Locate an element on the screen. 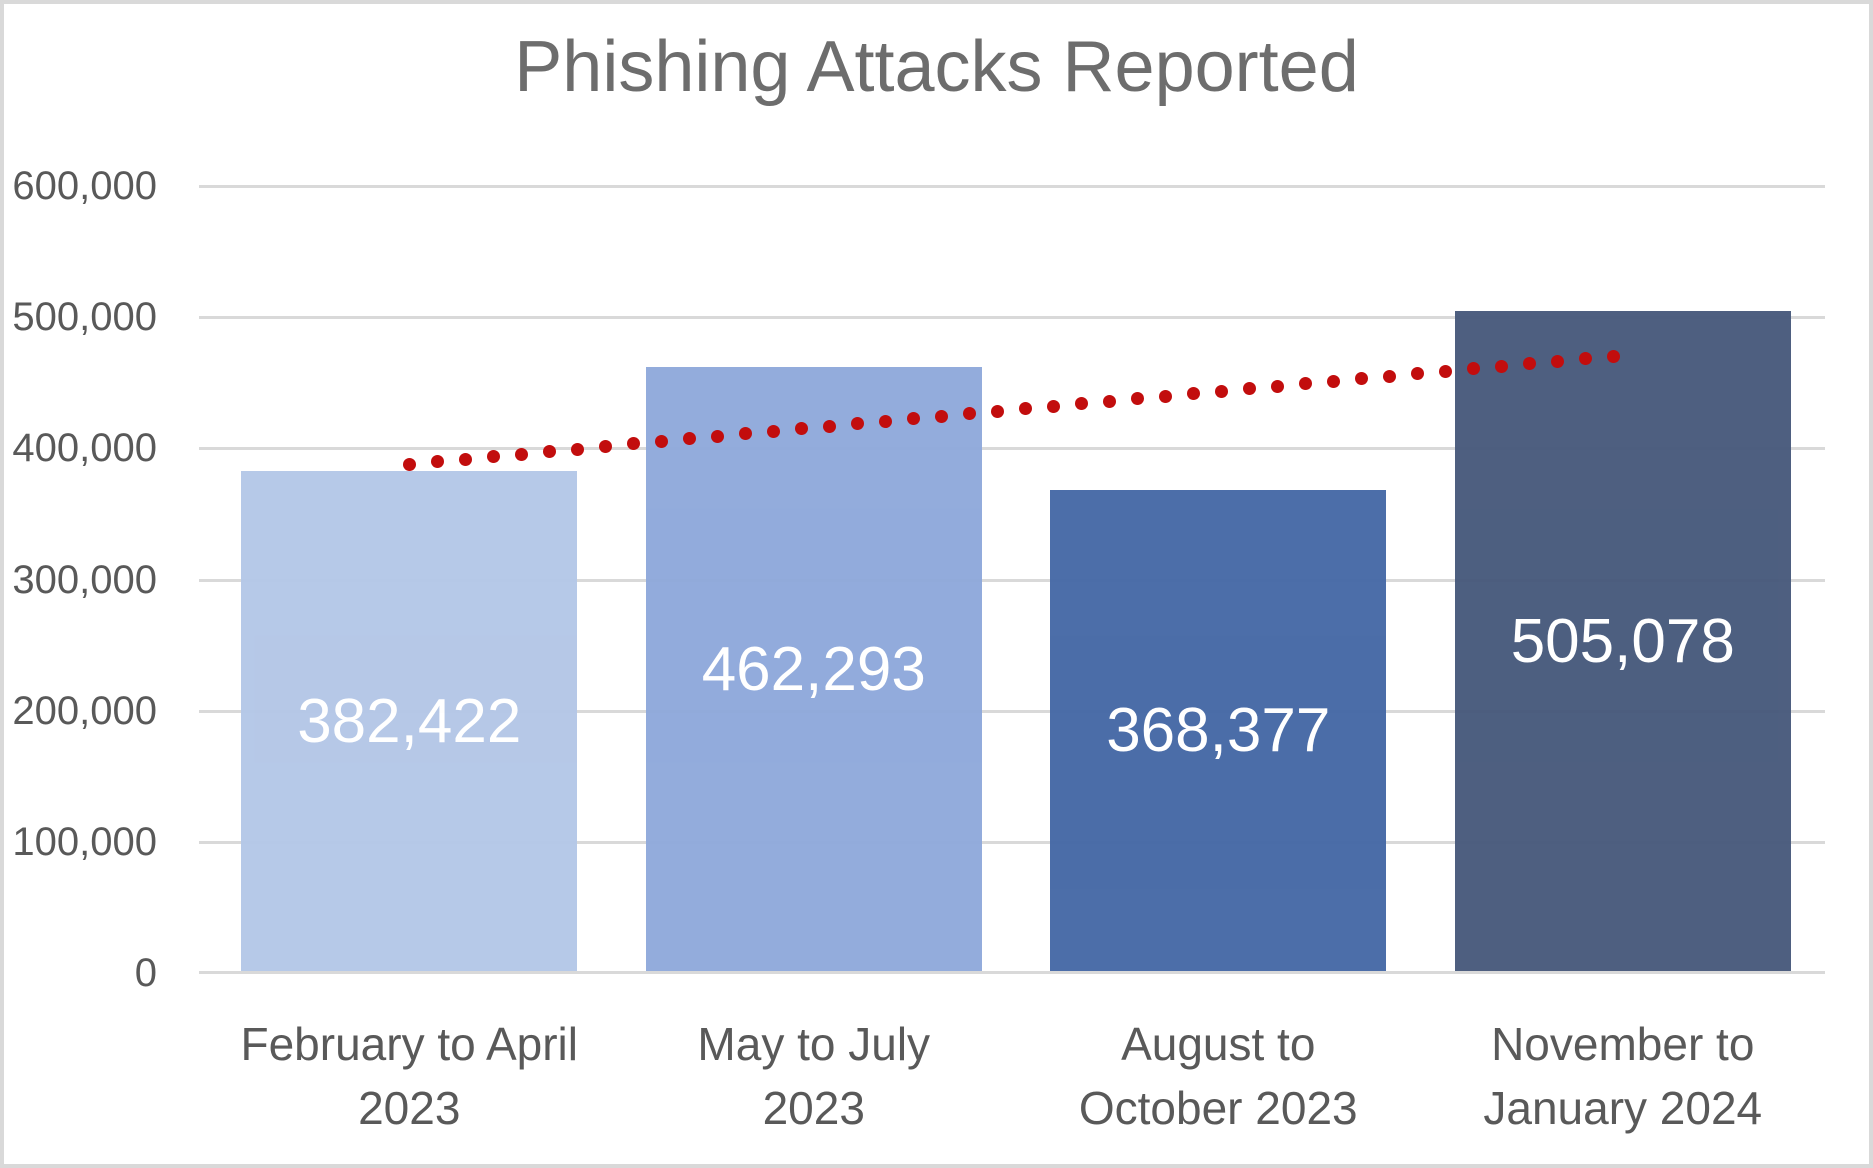  x-axis-category-label: May to July 2023 is located at coordinates (814, 1076).